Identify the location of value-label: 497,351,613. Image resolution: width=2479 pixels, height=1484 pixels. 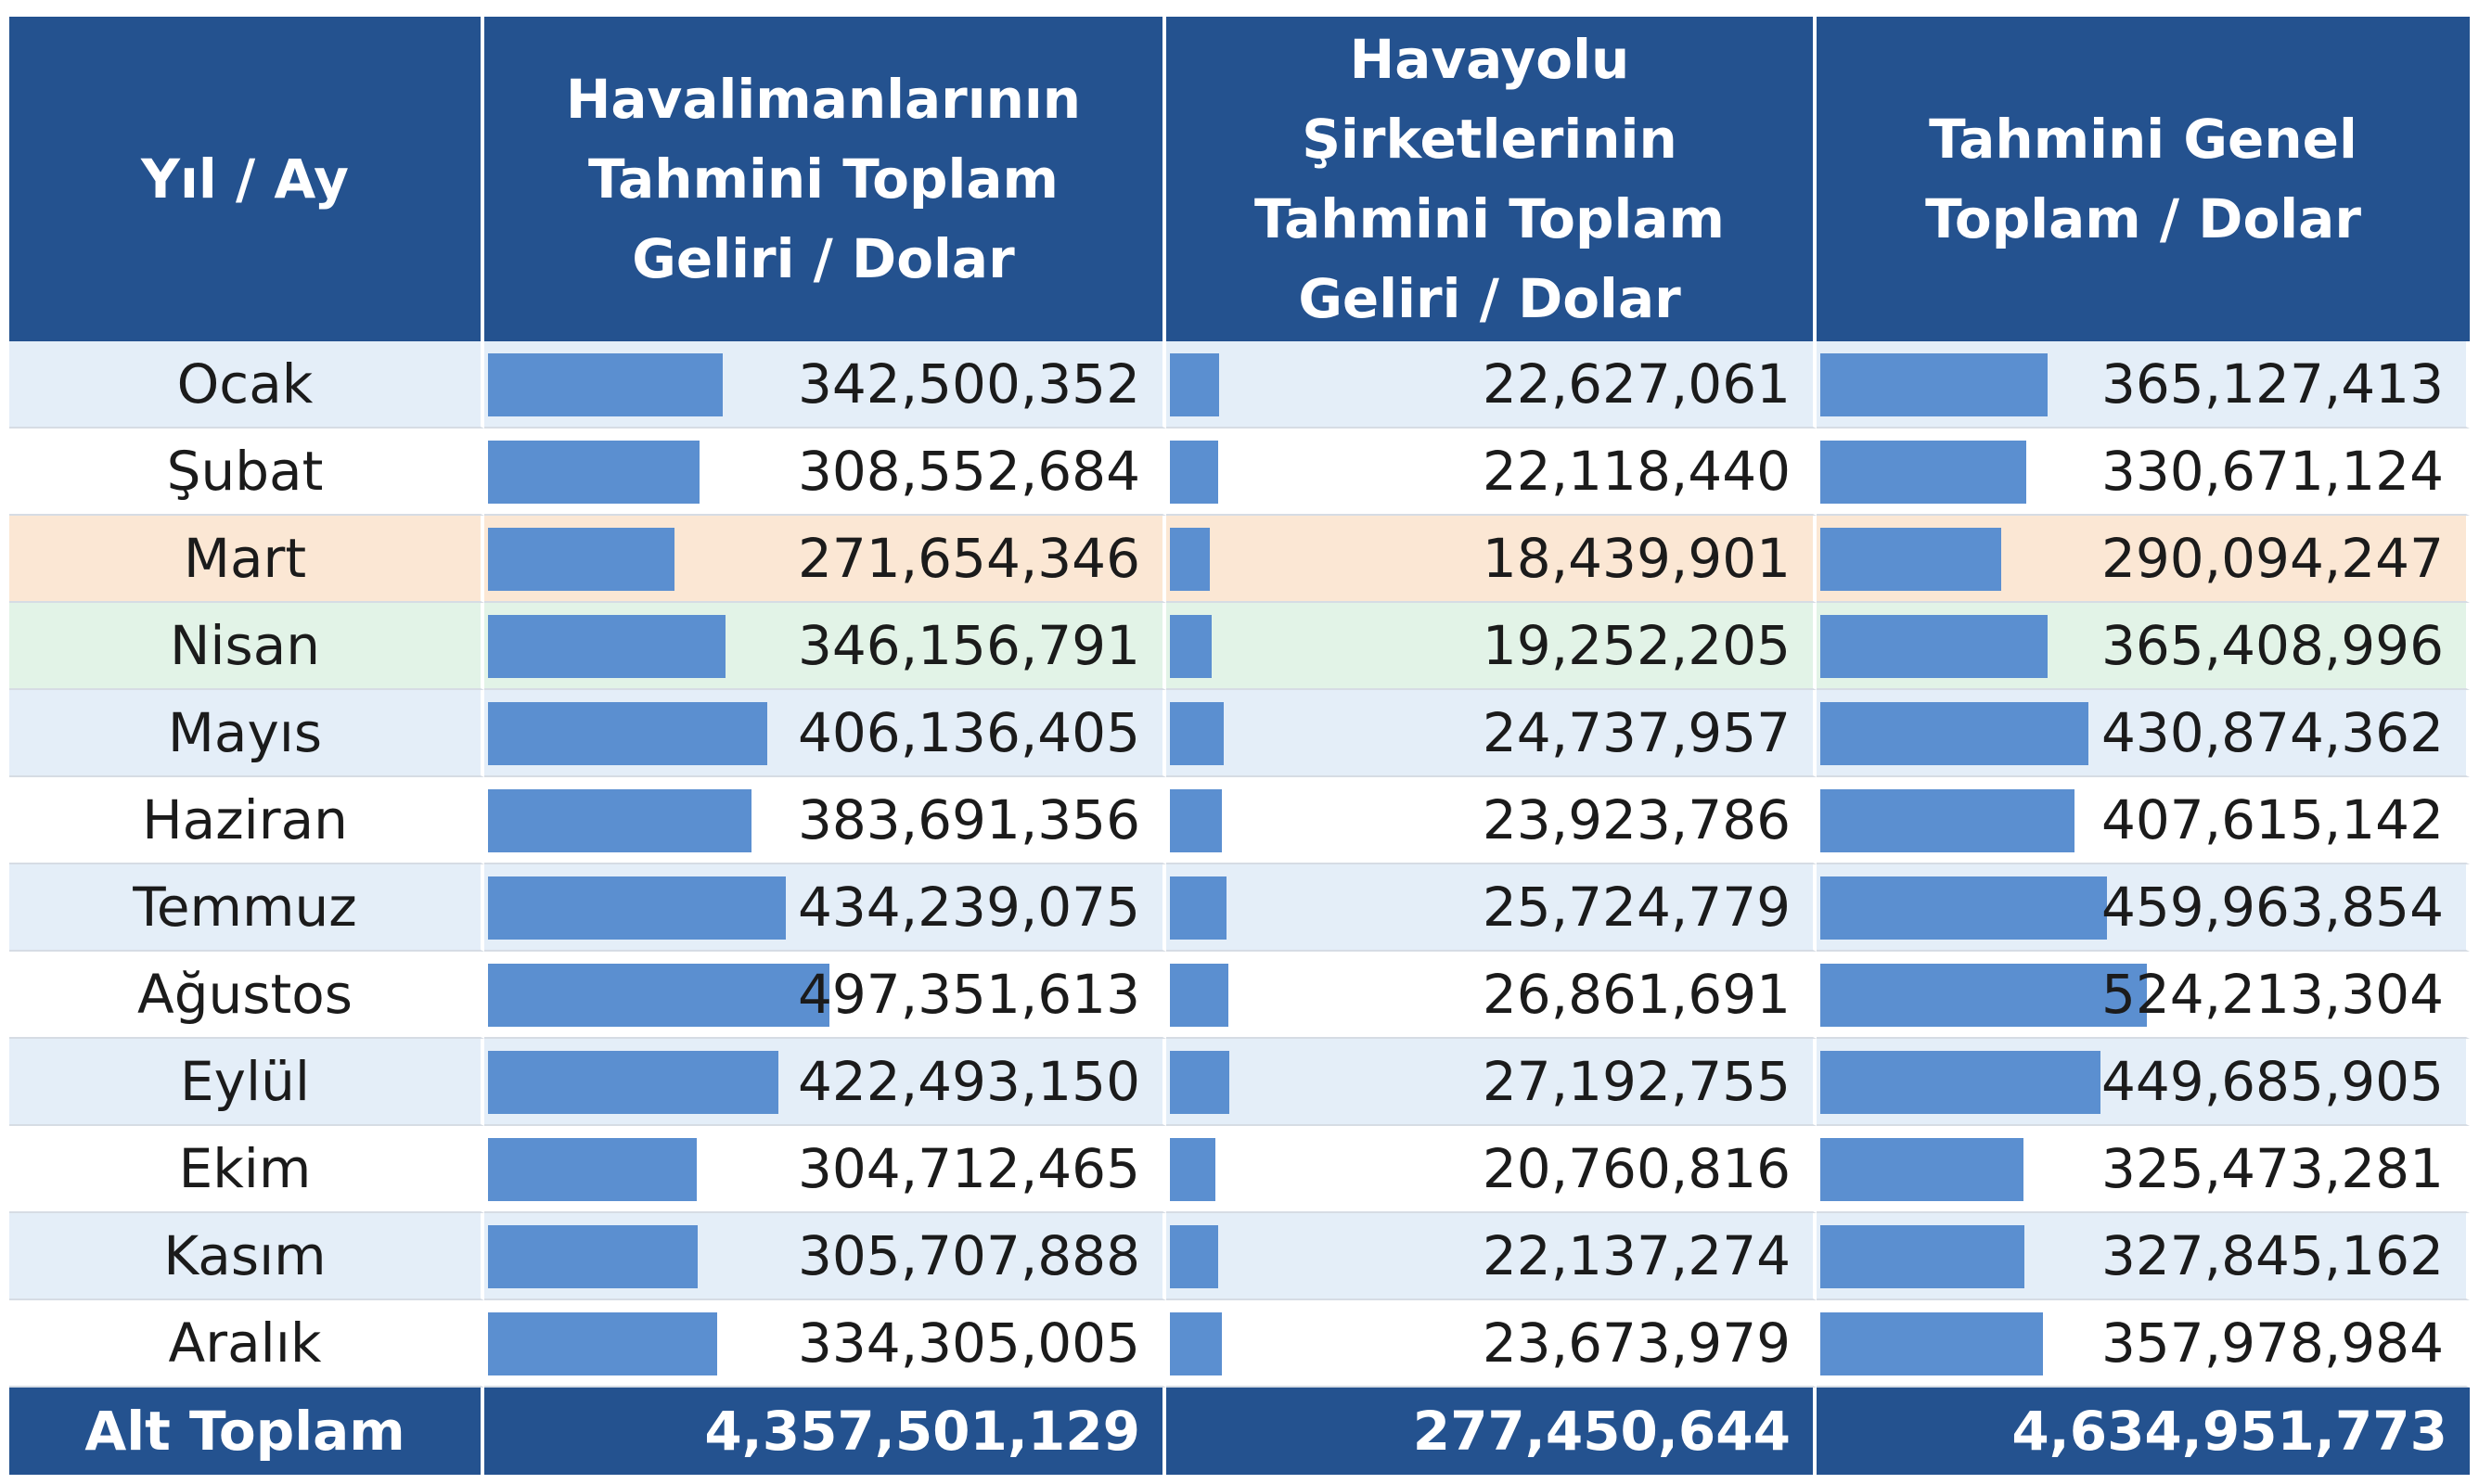
(969, 994).